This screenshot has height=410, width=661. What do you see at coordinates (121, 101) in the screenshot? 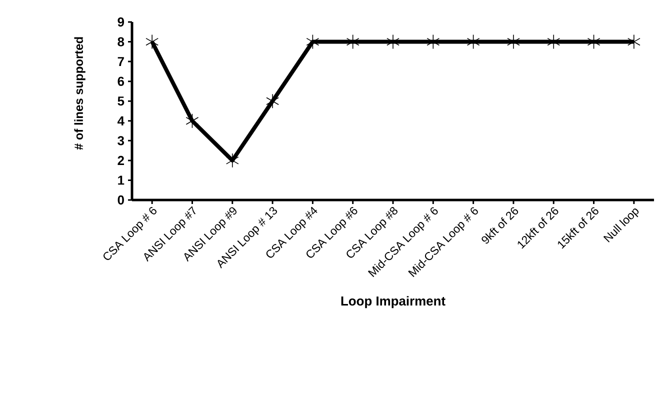
I see `y-tick-label: 5` at bounding box center [121, 101].